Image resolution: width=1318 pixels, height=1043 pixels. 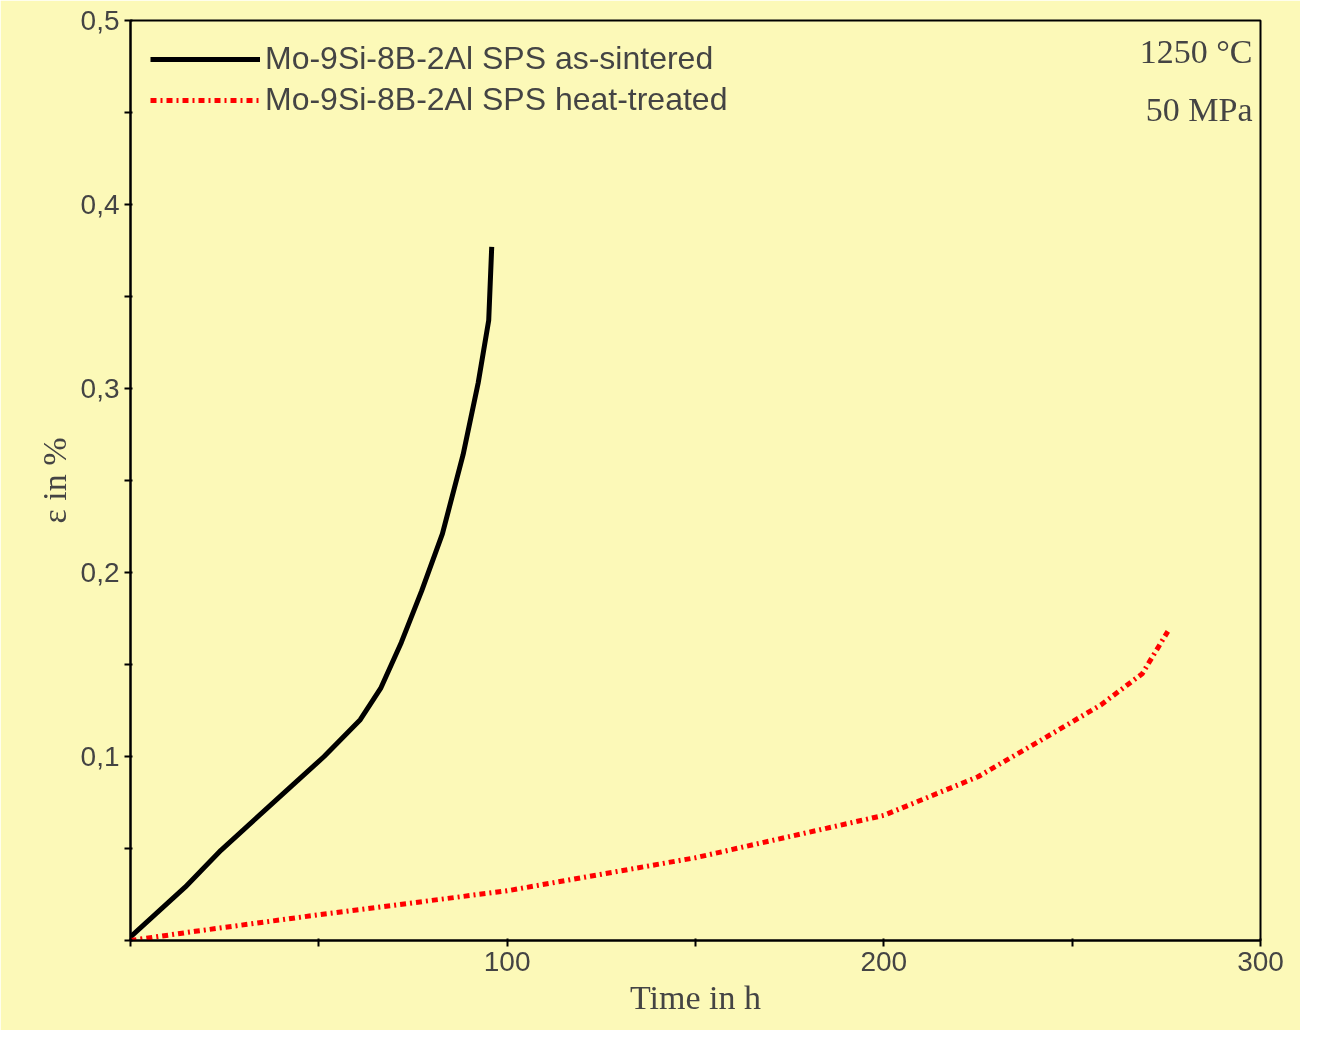 What do you see at coordinates (489, 58) in the screenshot?
I see `legend-label: Mo-9Si-8B-2Al SPS as-sintered` at bounding box center [489, 58].